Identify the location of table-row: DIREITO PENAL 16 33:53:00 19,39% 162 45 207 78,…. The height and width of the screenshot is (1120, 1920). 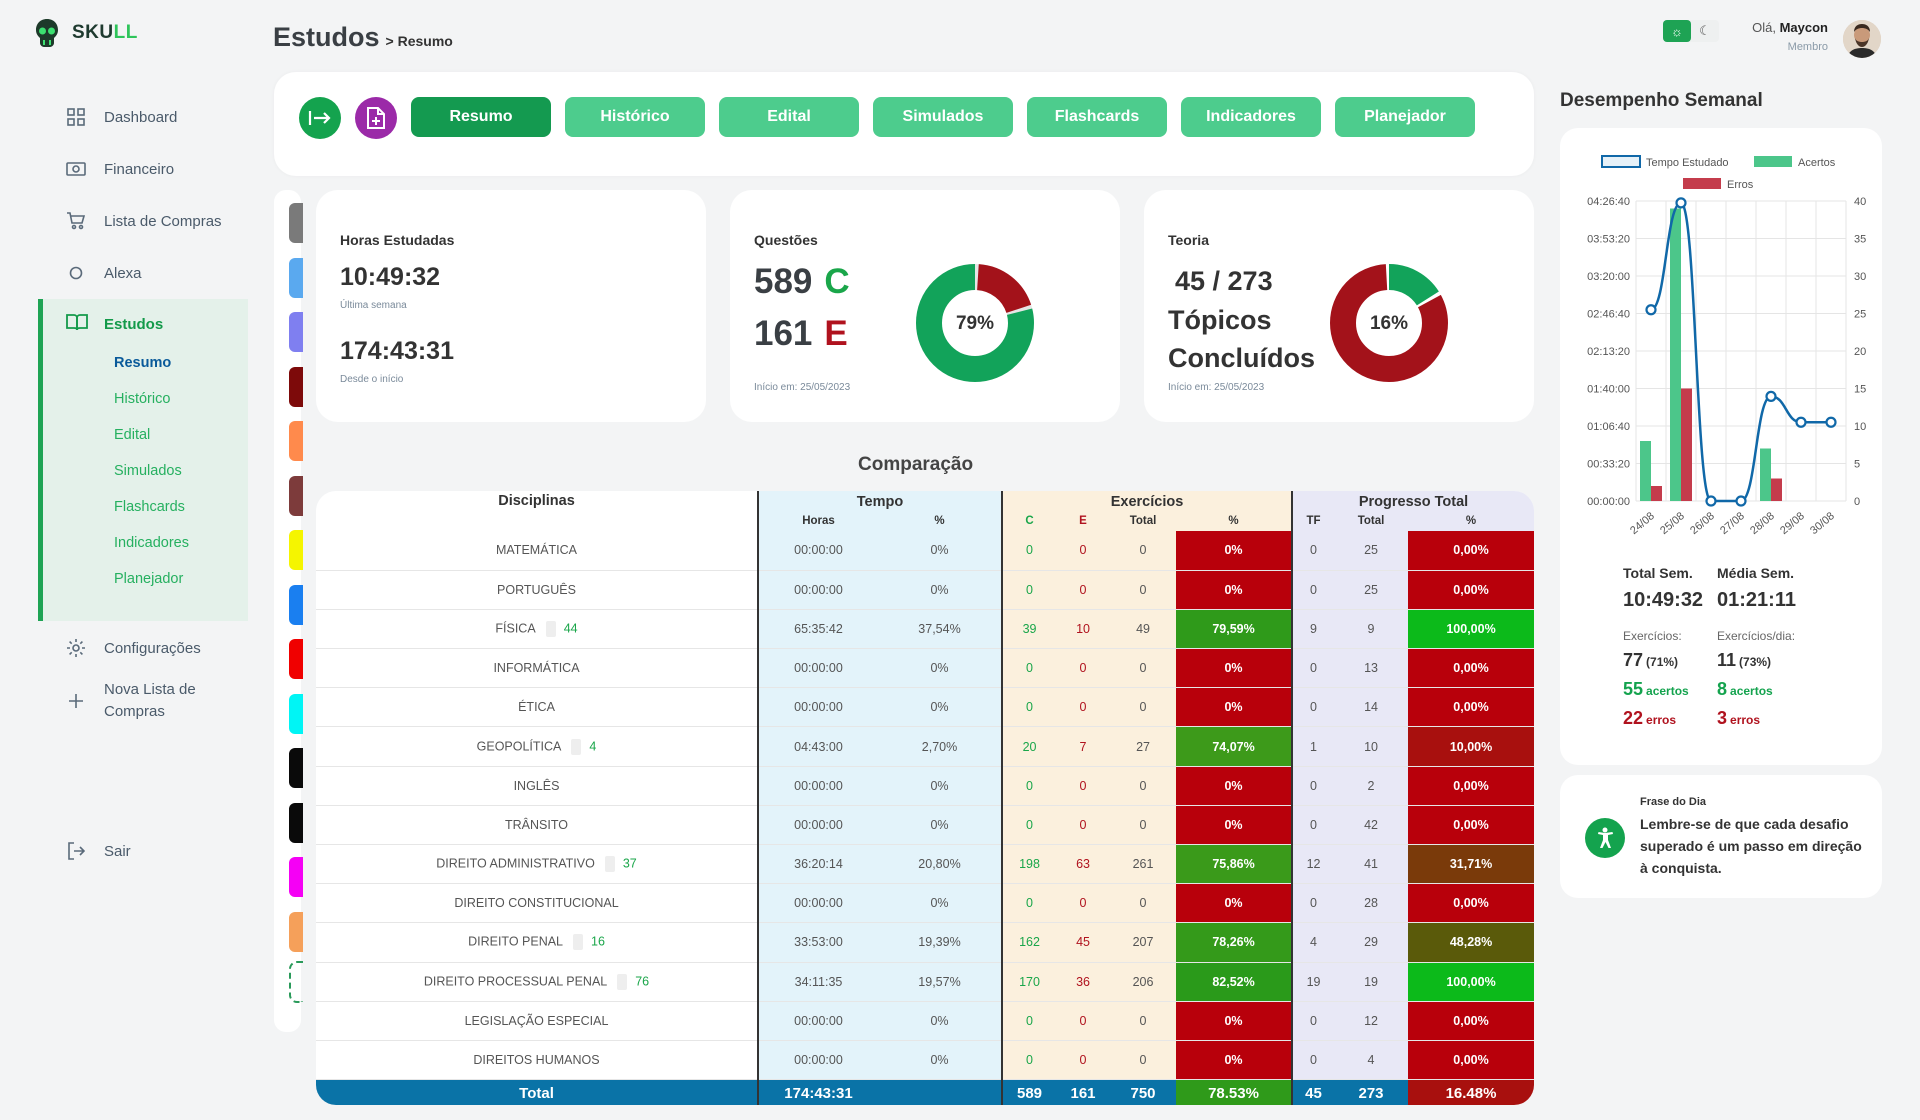
(925, 942).